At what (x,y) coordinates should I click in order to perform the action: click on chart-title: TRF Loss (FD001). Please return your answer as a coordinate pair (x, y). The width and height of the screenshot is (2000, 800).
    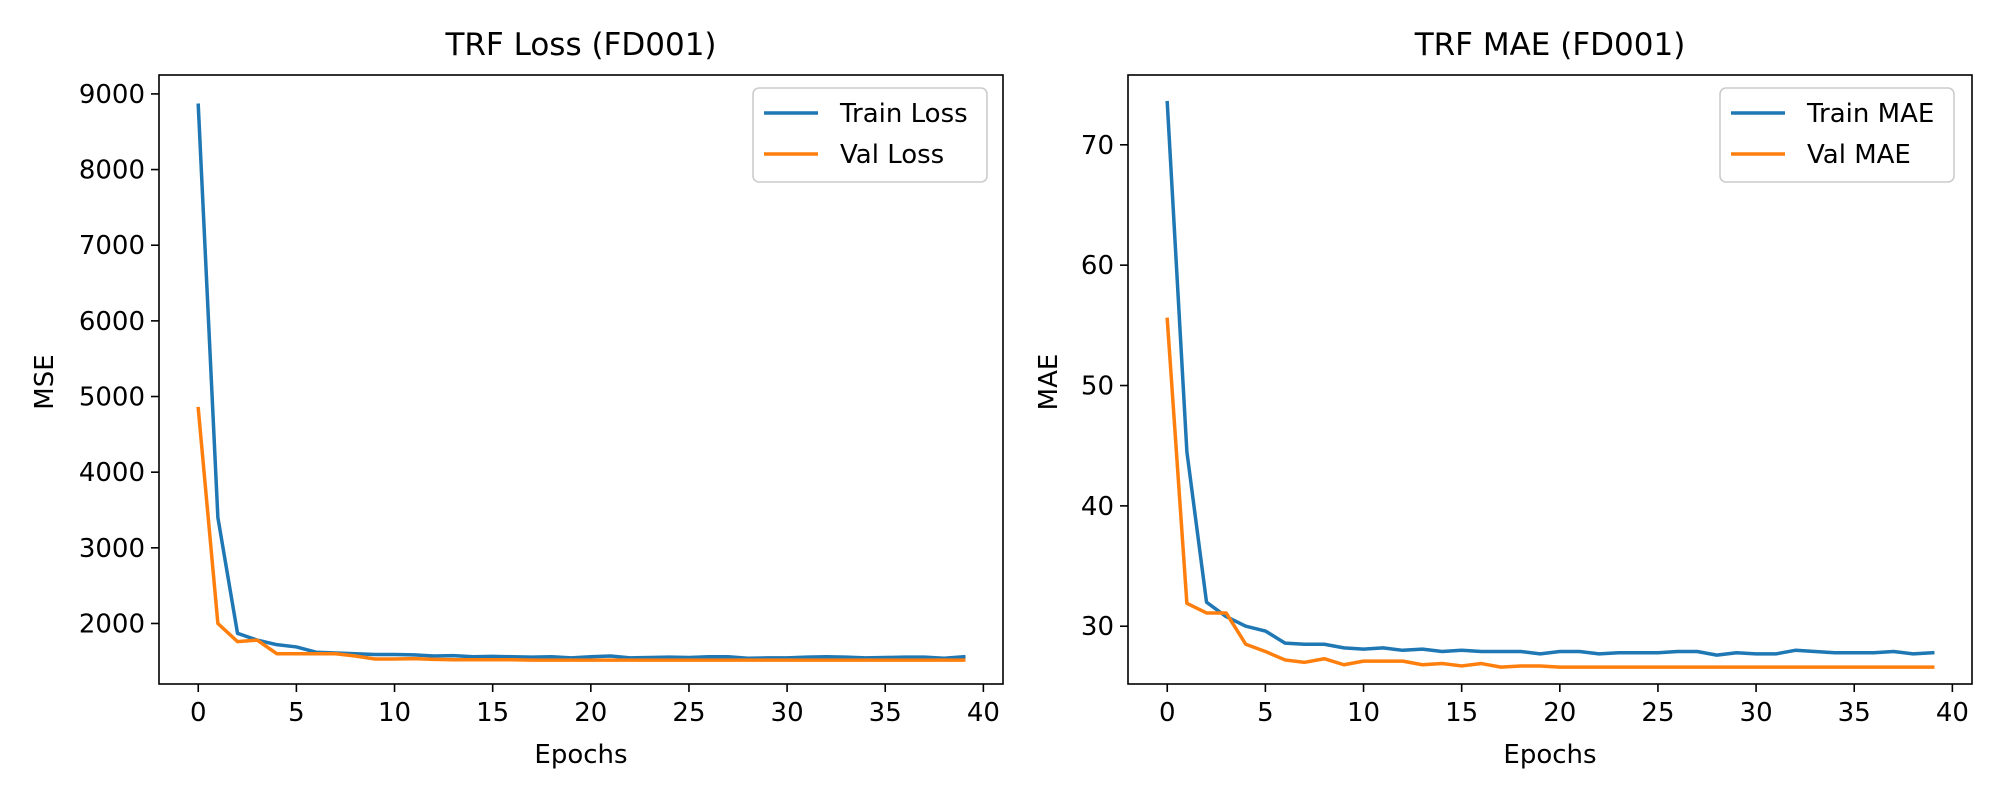
    Looking at the image, I should click on (580, 45).